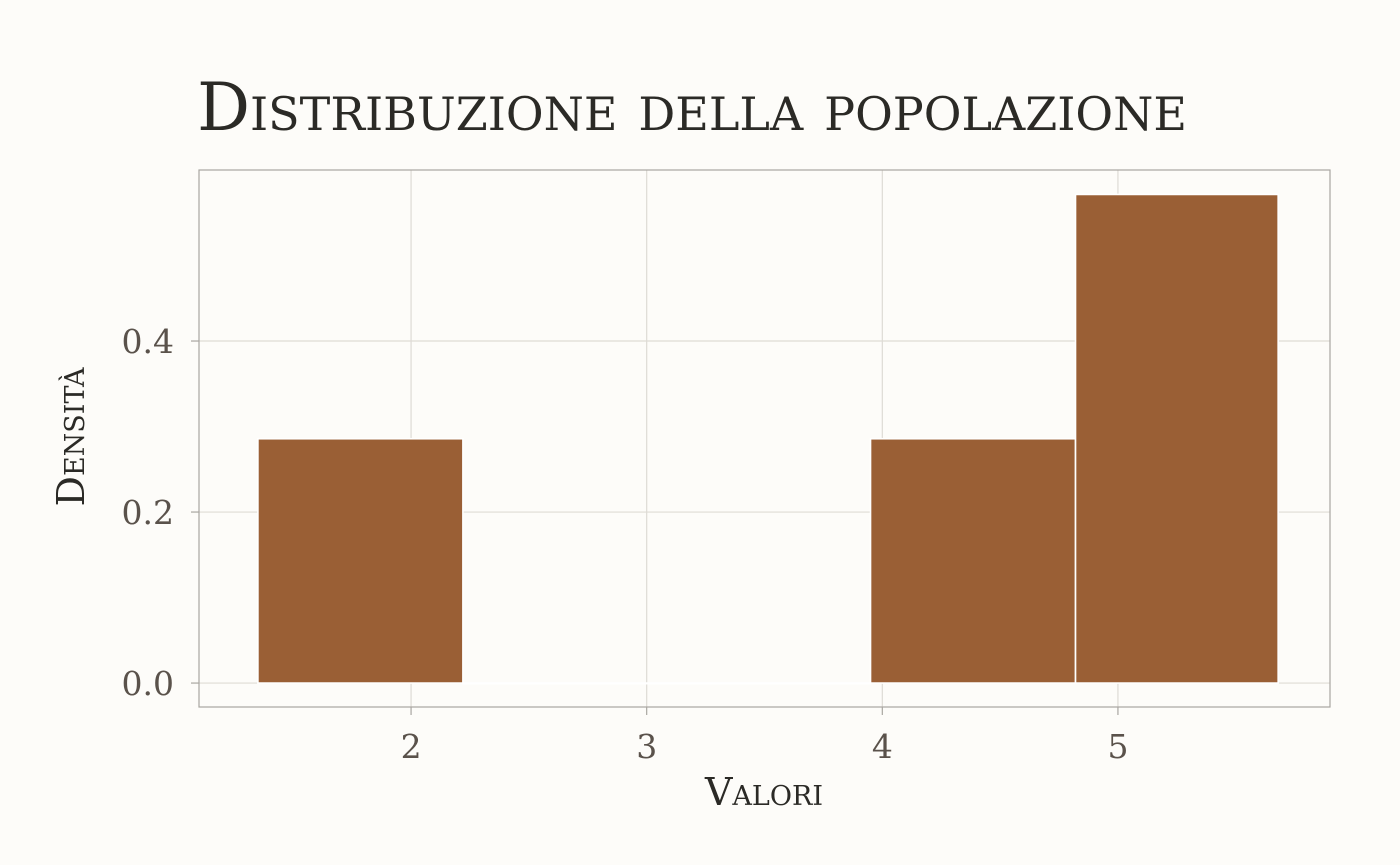  Describe the element at coordinates (148, 683) in the screenshot. I see `y-tick-label-0: 0.0` at that location.